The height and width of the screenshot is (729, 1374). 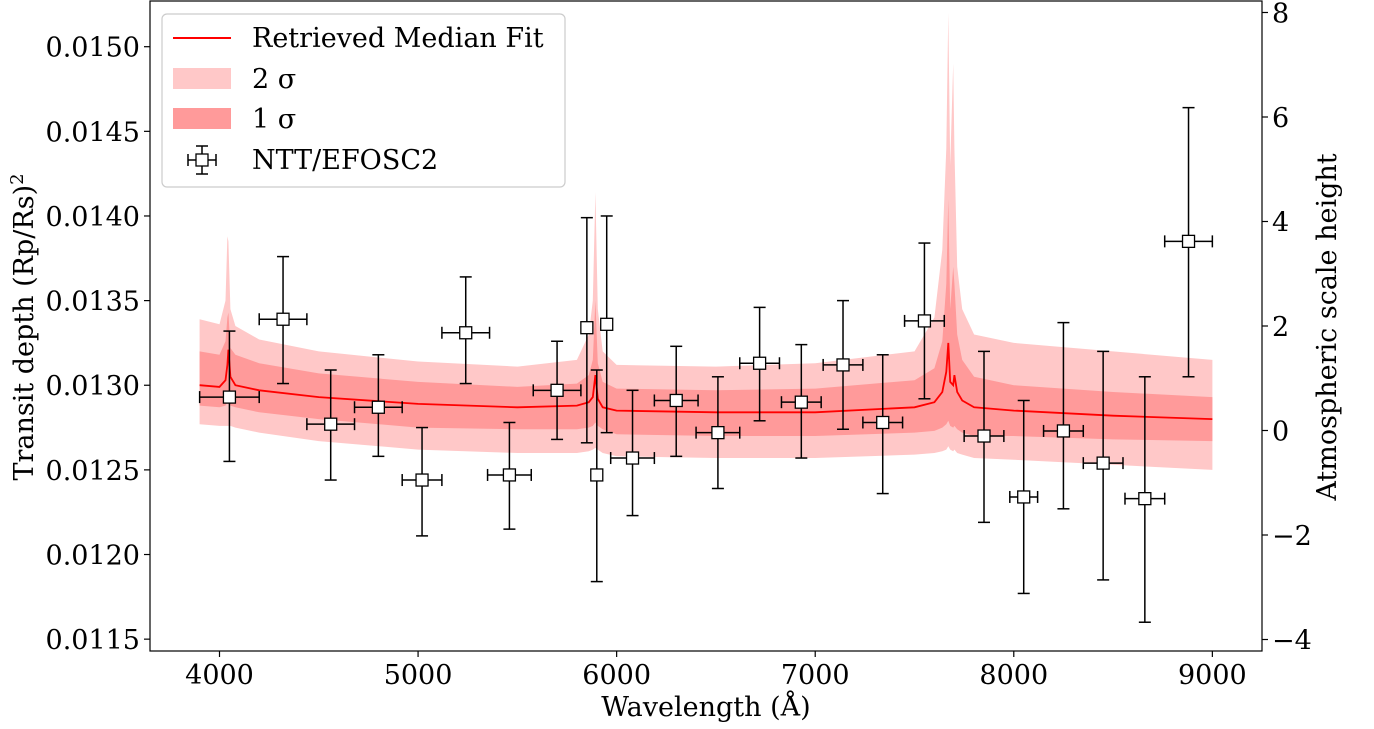 What do you see at coordinates (93, 48) in the screenshot?
I see `y-tick-label-left: 0.0150` at bounding box center [93, 48].